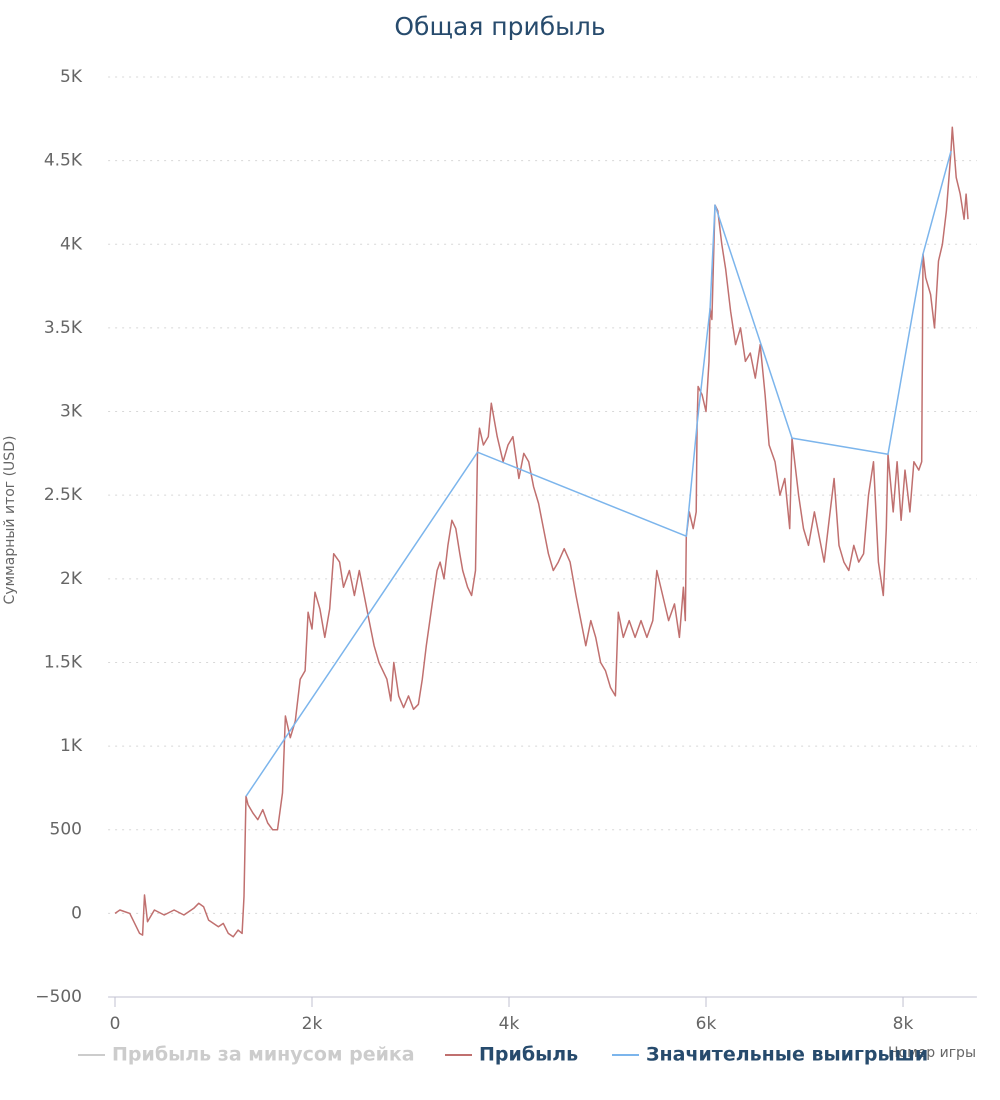 This screenshot has width=1000, height=1100. Describe the element at coordinates (903, 1024) in the screenshot. I see `x-tick-label: 8k` at that location.